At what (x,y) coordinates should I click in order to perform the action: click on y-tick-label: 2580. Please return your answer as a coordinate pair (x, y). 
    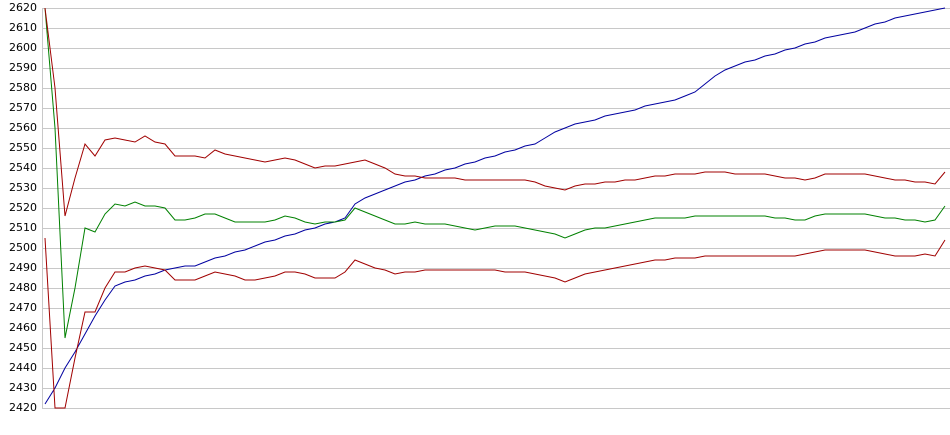
    Looking at the image, I should click on (23, 87).